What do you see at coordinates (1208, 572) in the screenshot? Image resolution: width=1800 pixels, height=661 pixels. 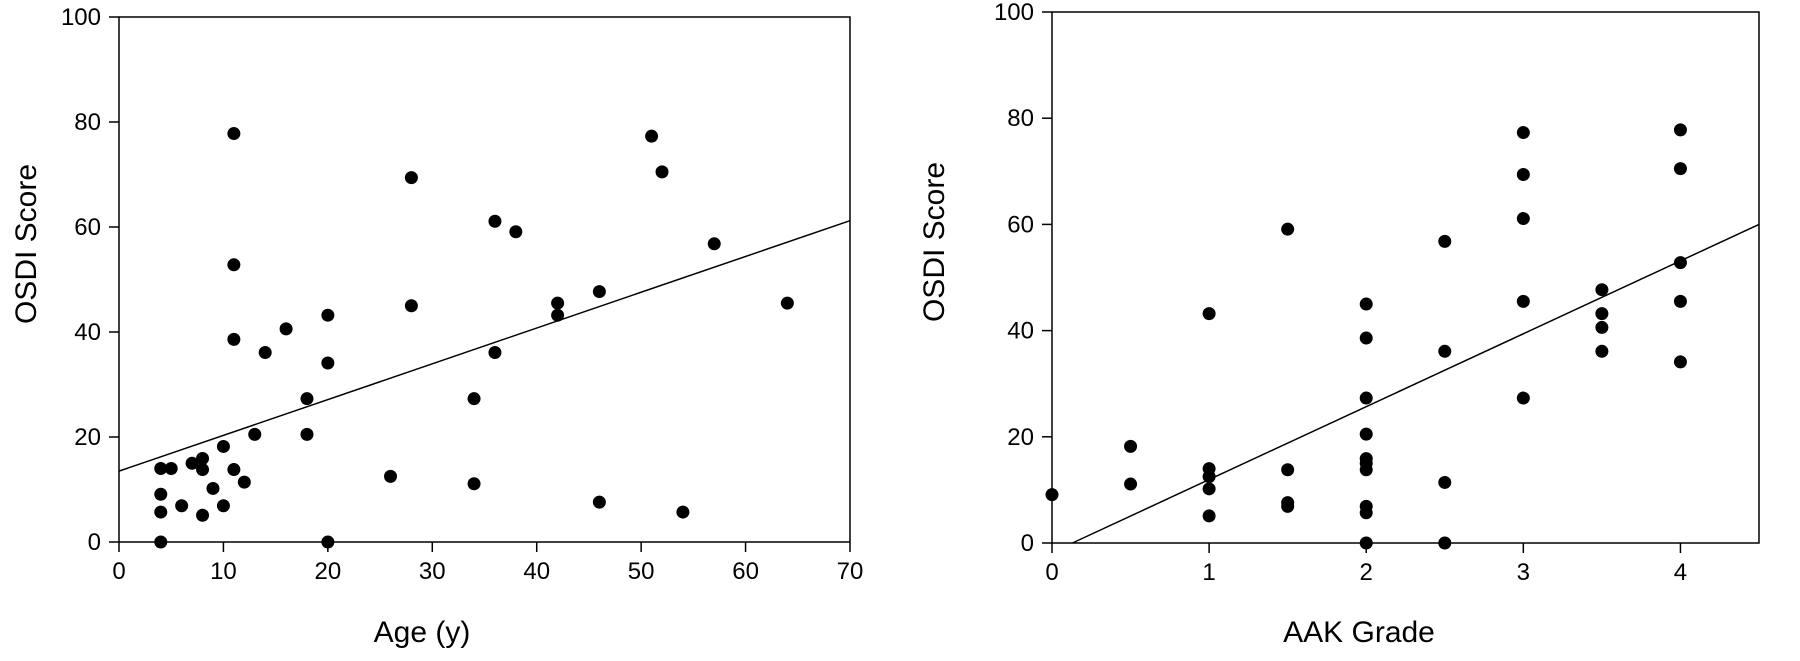 I see `x-tick-label: 1` at bounding box center [1208, 572].